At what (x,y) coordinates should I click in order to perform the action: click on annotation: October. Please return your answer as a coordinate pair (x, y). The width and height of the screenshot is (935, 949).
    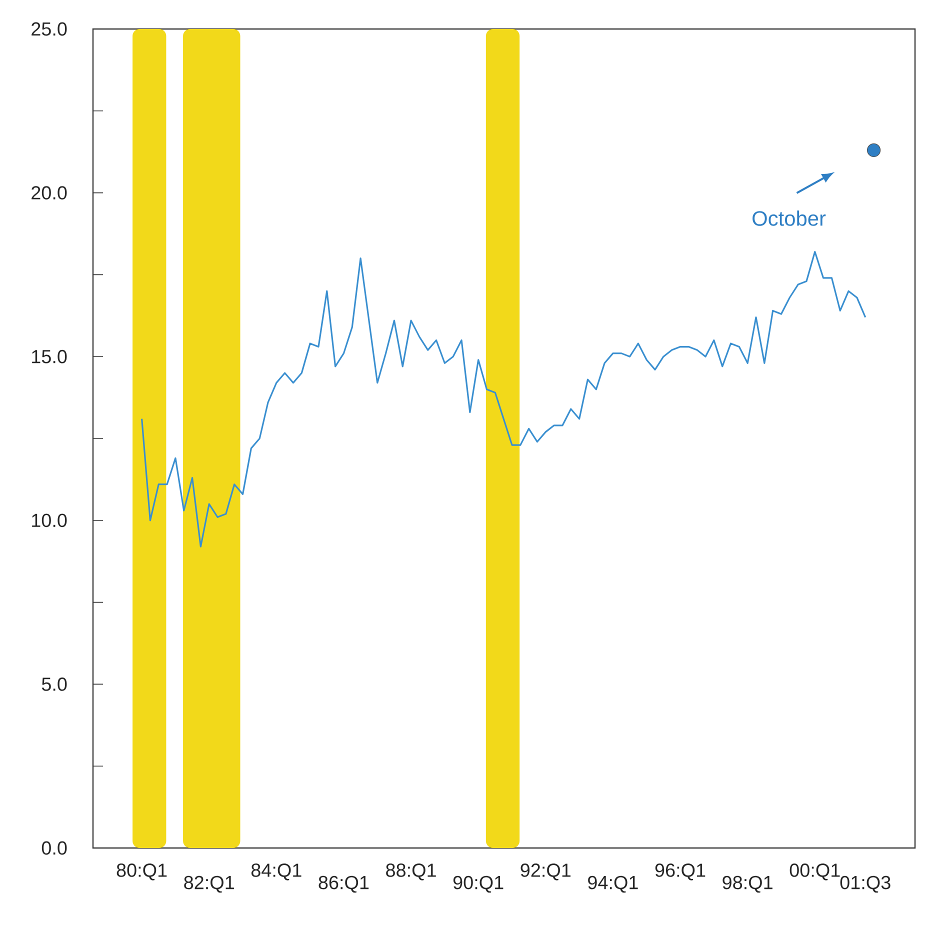
    Looking at the image, I should click on (789, 218).